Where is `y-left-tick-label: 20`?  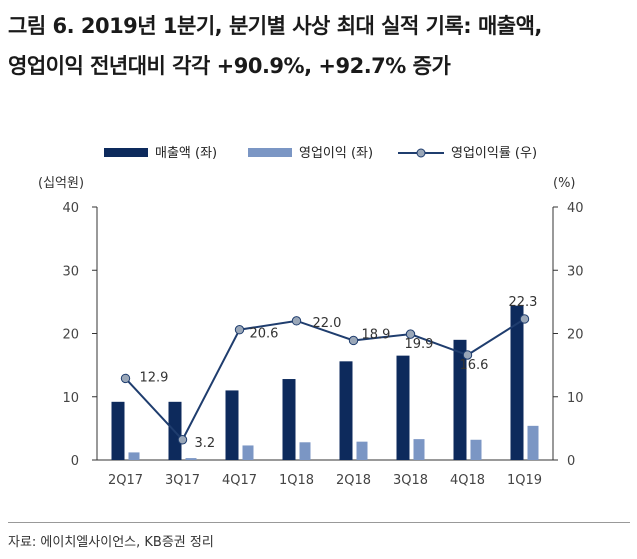 y-left-tick-label: 20 is located at coordinates (70, 335).